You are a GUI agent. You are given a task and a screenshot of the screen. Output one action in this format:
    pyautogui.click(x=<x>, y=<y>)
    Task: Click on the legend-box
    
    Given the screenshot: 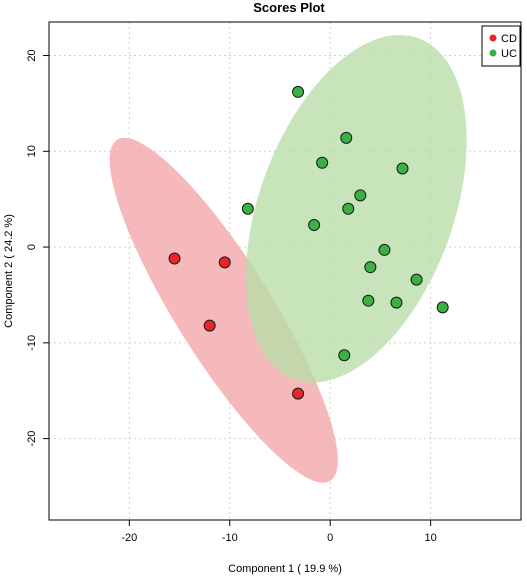 What is the action you would take?
    pyautogui.click(x=501, y=46)
    